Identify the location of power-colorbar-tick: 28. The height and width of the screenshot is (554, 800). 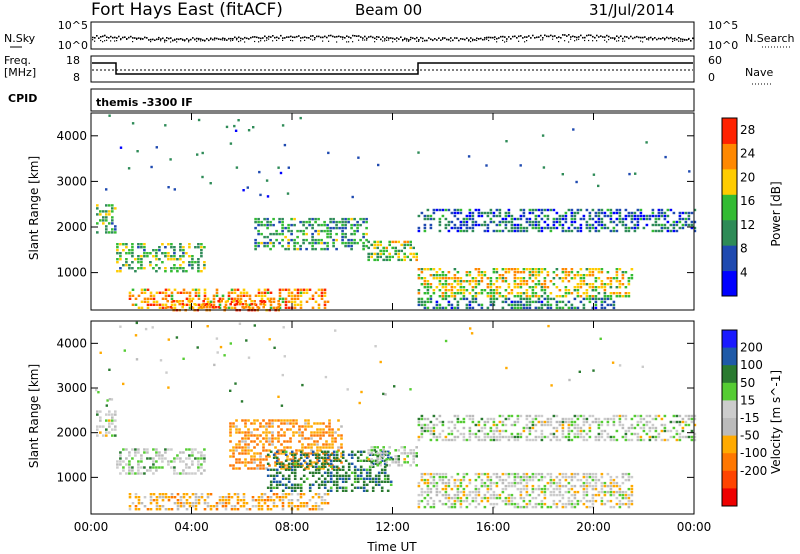
(747, 130).